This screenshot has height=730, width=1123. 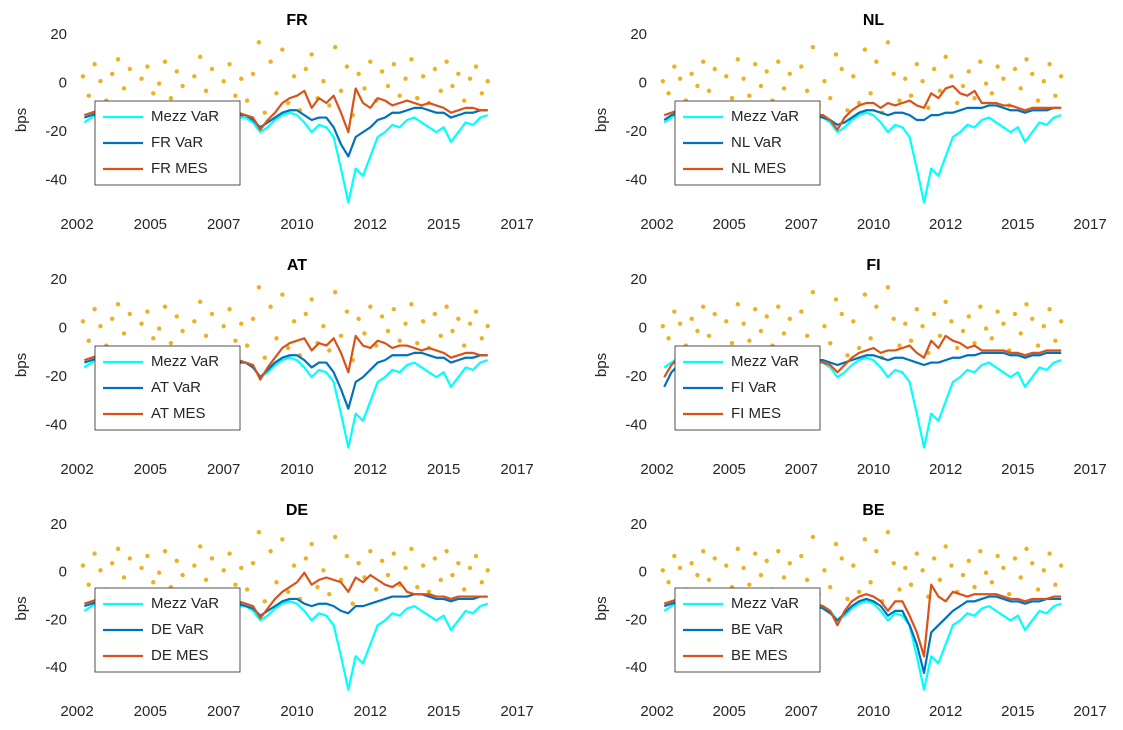 I want to click on legend-label: FR MES, so click(x=179, y=168).